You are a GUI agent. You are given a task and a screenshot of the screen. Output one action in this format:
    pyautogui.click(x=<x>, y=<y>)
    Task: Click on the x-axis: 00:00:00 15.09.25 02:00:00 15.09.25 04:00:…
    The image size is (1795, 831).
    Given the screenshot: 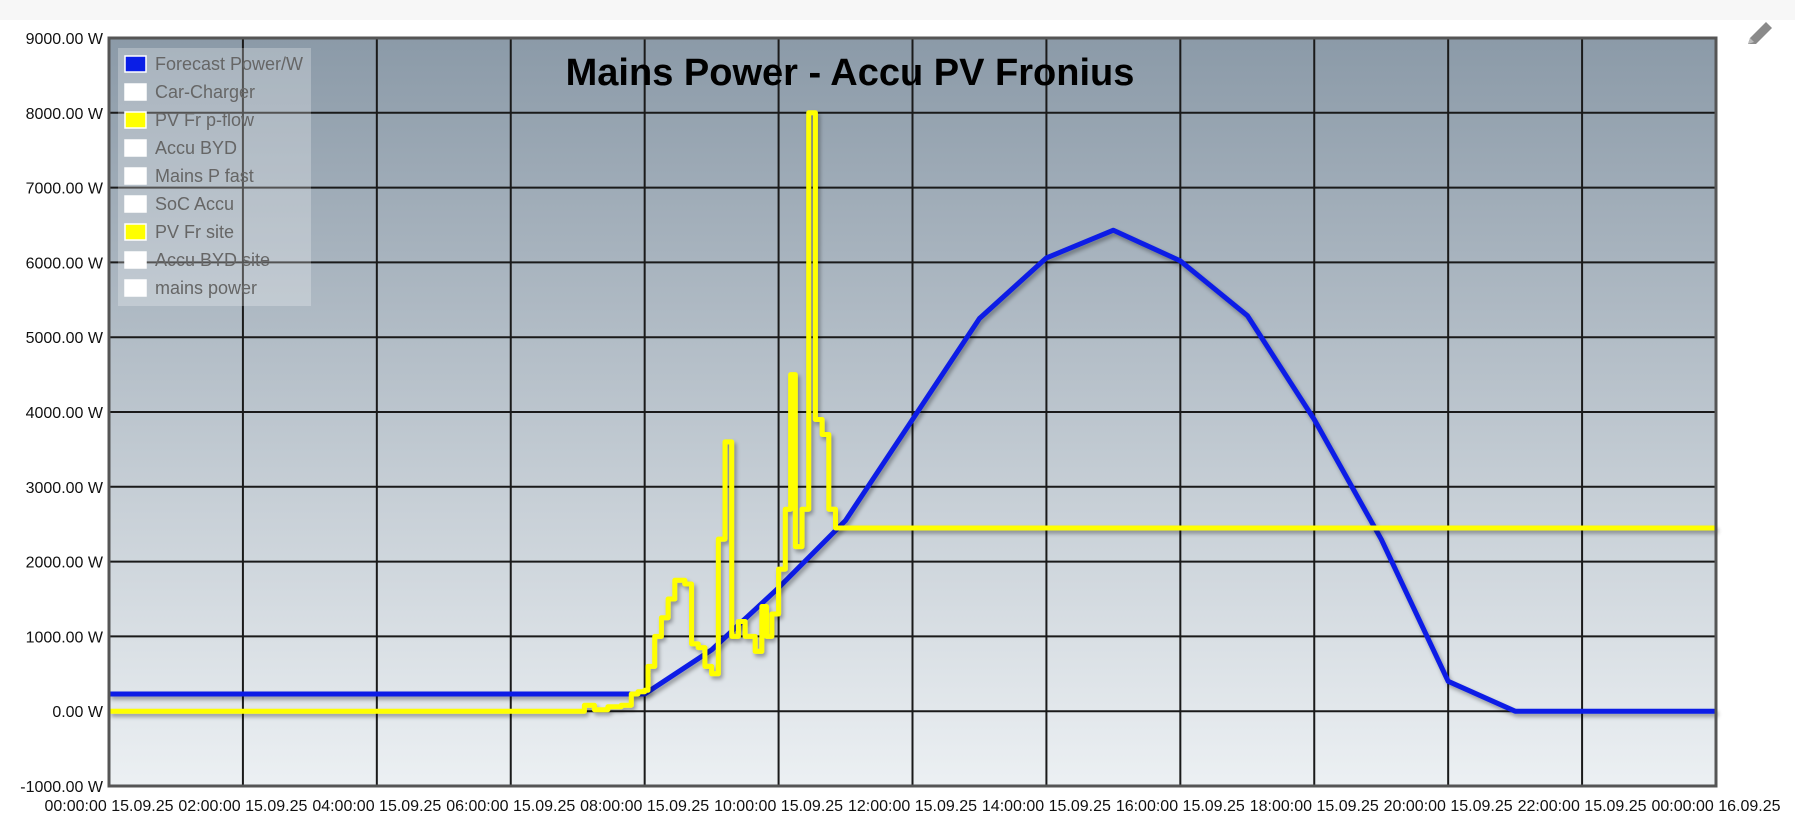 What is the action you would take?
    pyautogui.click(x=912, y=806)
    